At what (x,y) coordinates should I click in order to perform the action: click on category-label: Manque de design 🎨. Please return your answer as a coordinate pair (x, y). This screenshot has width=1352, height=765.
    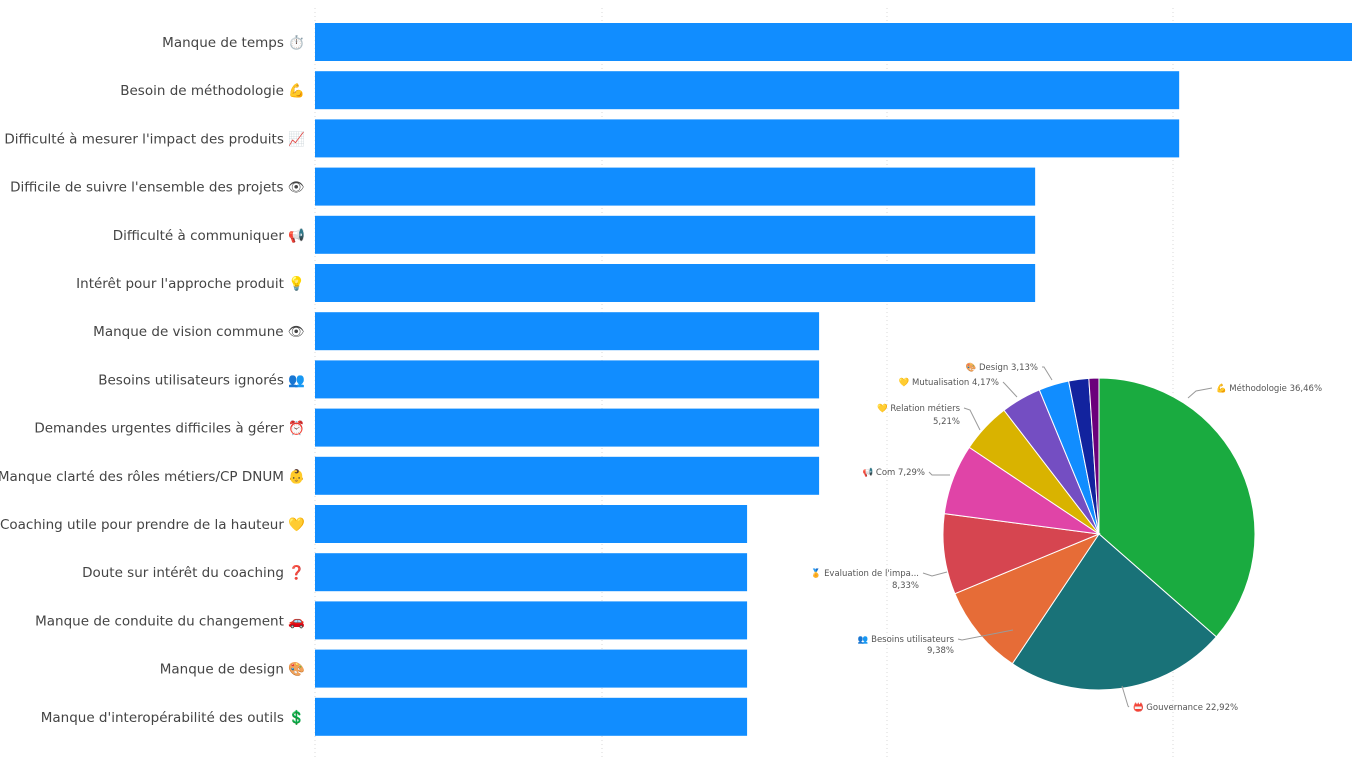
    Looking at the image, I should click on (232, 669).